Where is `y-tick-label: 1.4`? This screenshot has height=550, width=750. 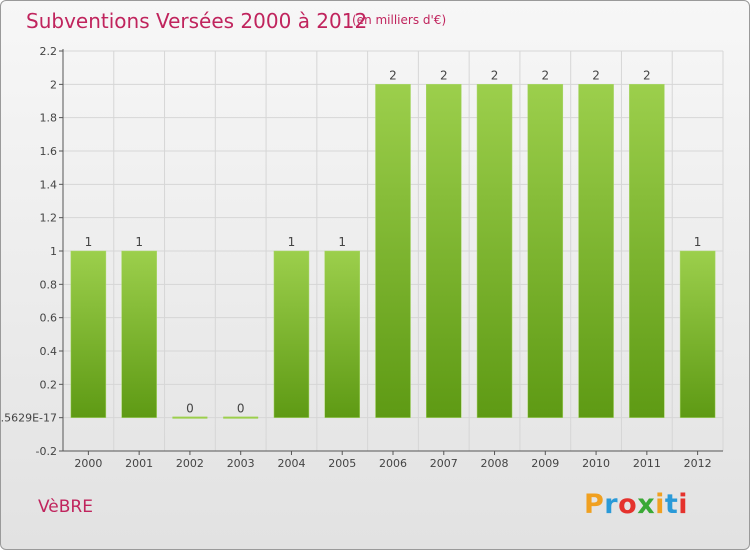
y-tick-label: 1.4 is located at coordinates (49, 184).